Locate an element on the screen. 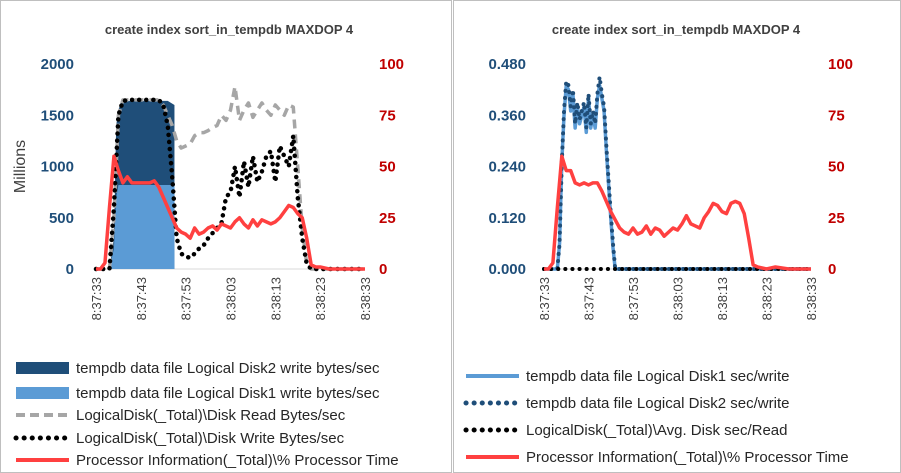  legend-label: LogicalDisk(_Total)\Avg. Disk sec/Read is located at coordinates (657, 430).